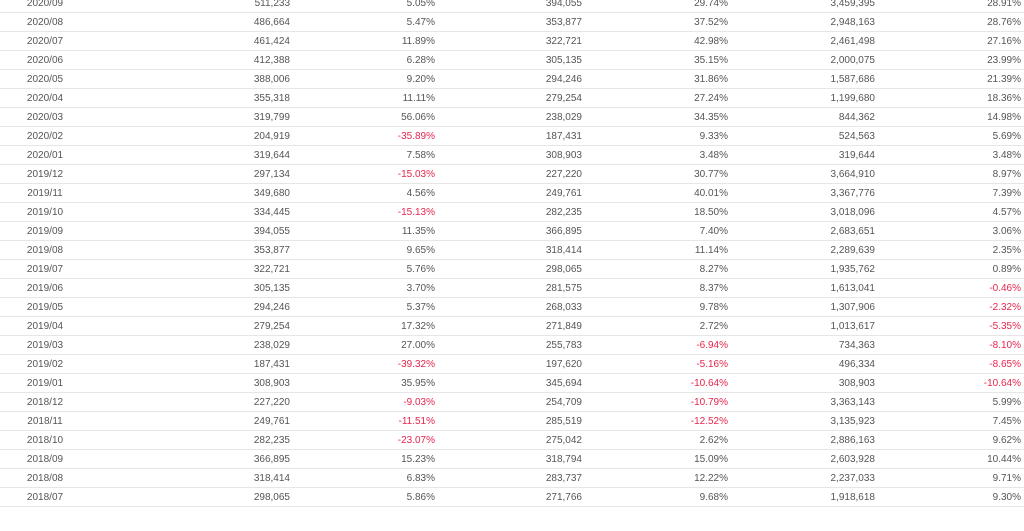  What do you see at coordinates (45, 98) in the screenshot?
I see `date-cell: 2020/04` at bounding box center [45, 98].